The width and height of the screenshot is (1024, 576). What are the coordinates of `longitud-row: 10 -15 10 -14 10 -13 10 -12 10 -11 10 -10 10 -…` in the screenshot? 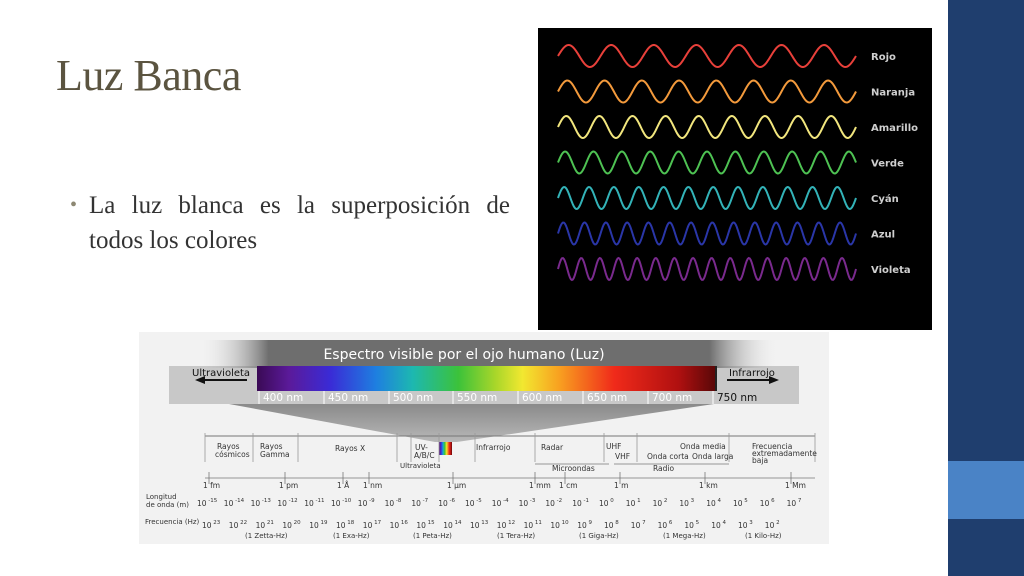 It's located at (499, 503).